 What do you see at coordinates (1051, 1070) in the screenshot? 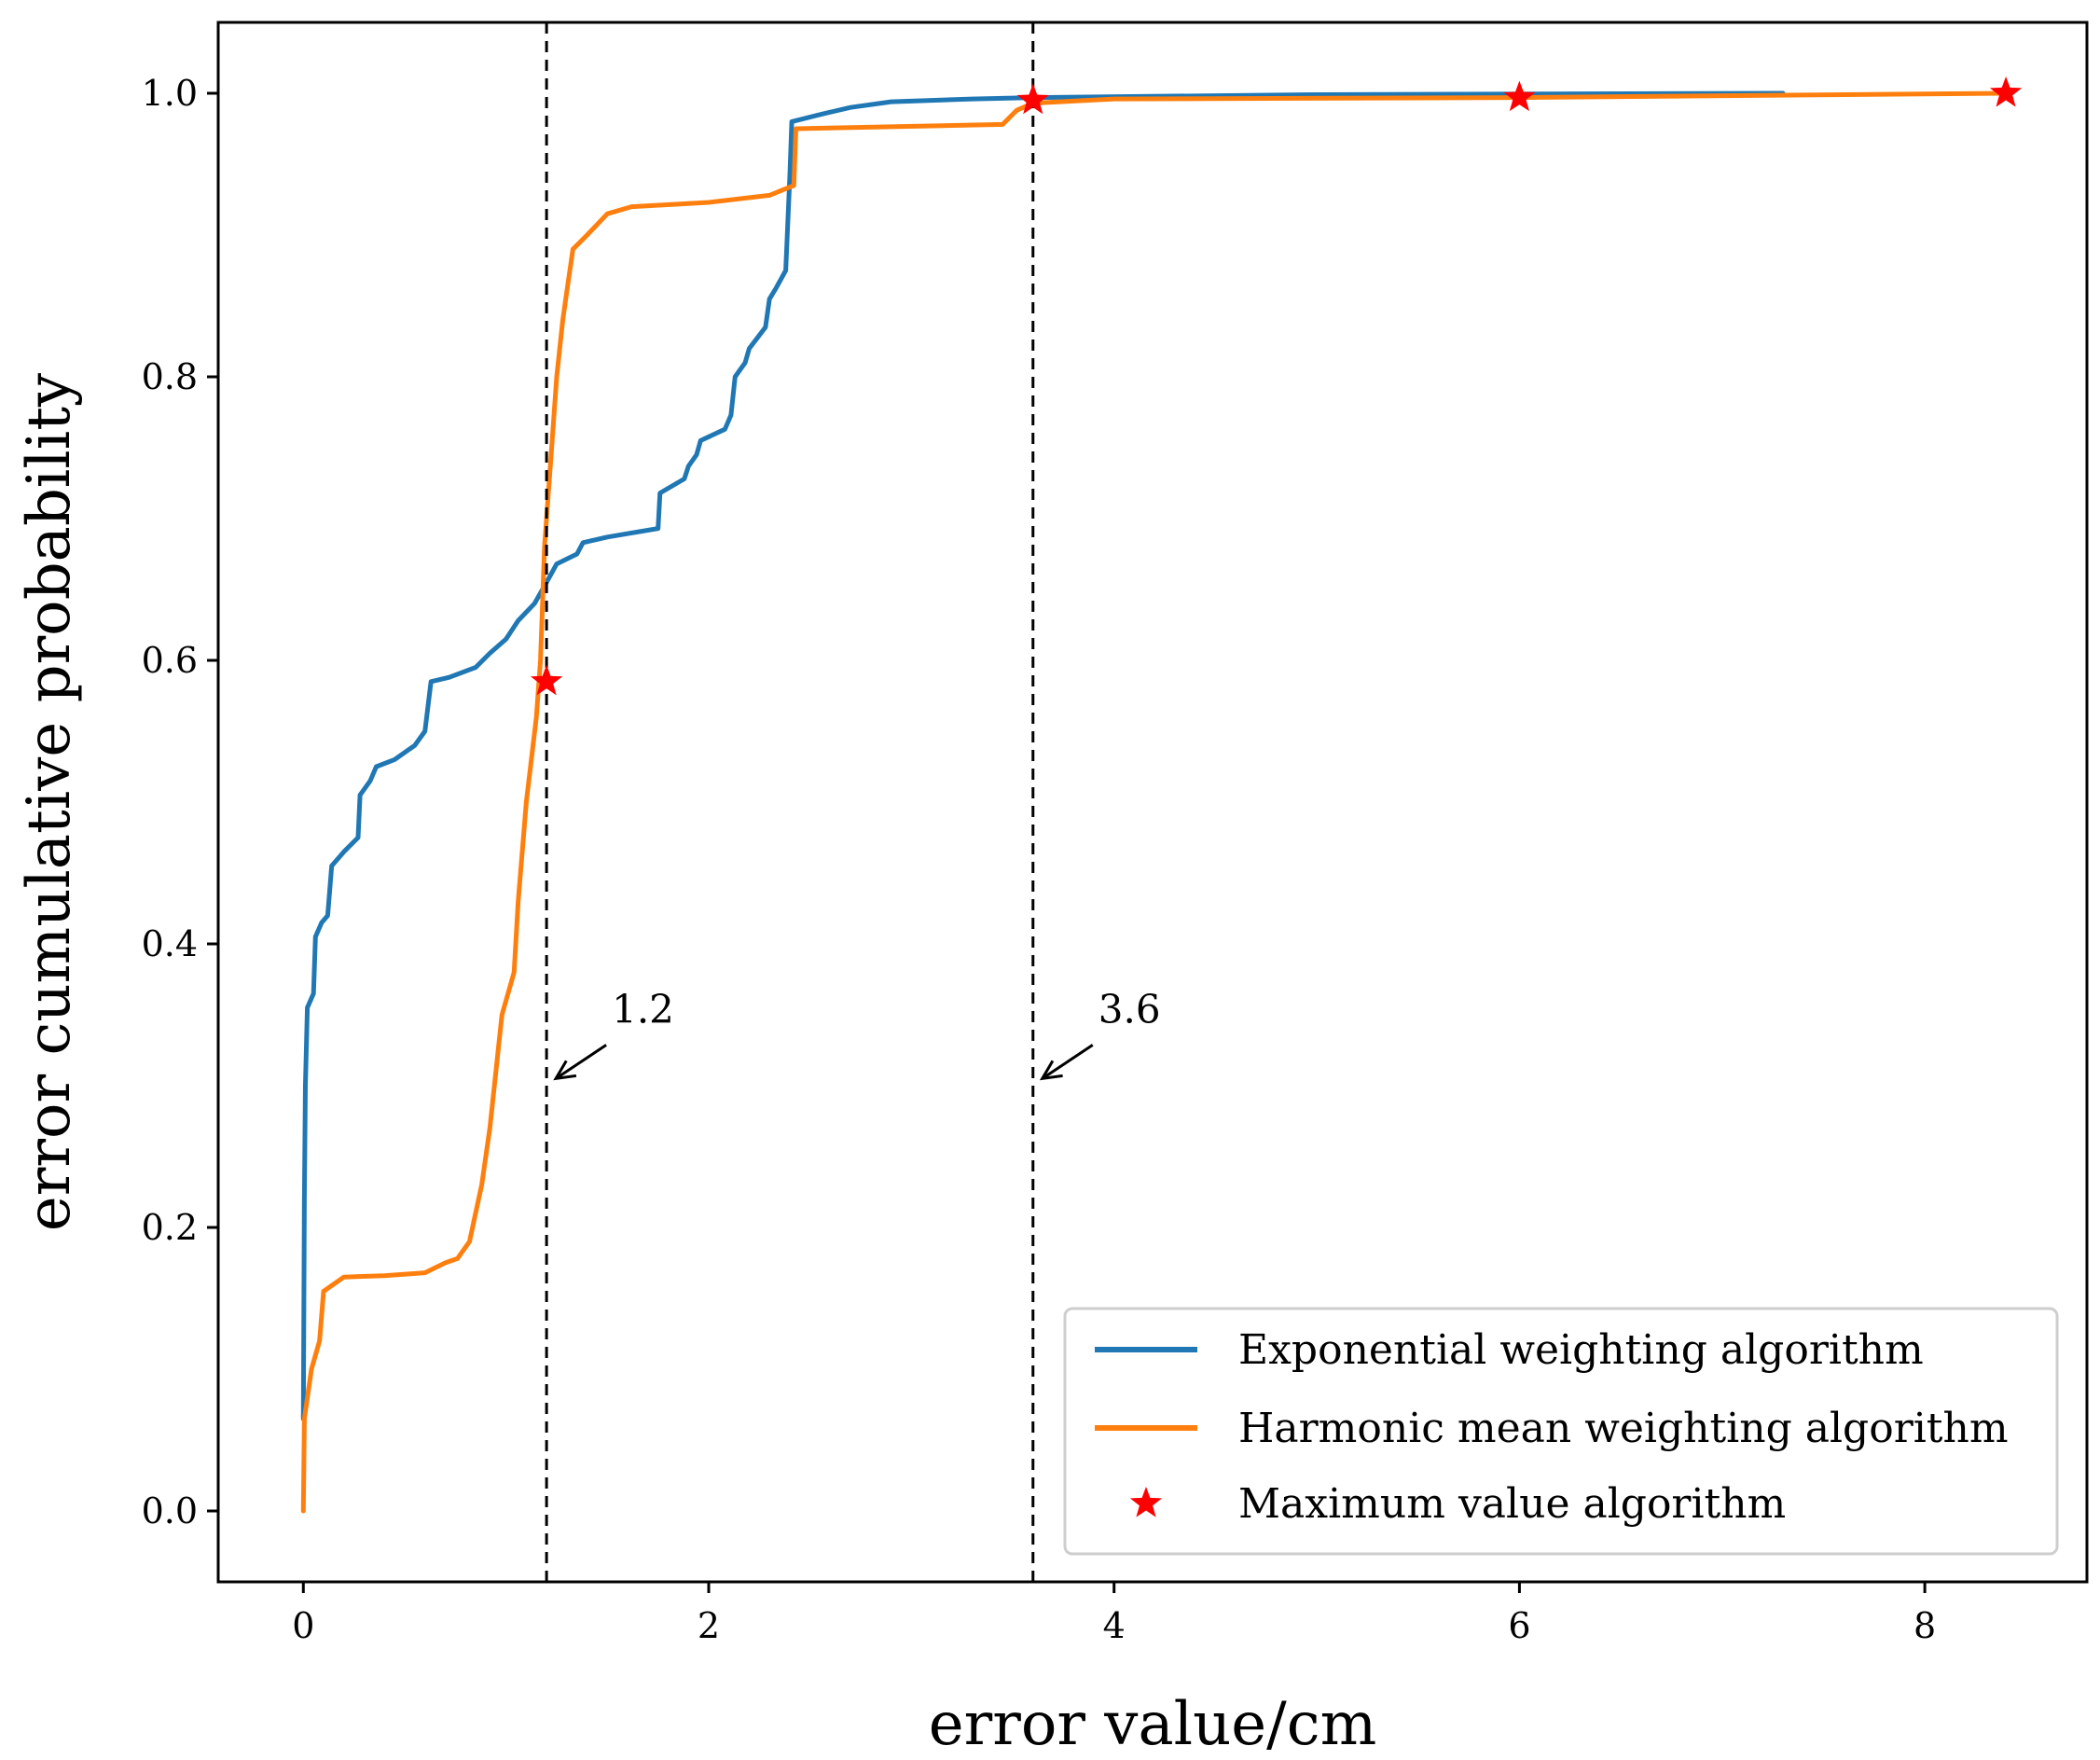
I see `annotation-arrowhead-3.6` at bounding box center [1051, 1070].